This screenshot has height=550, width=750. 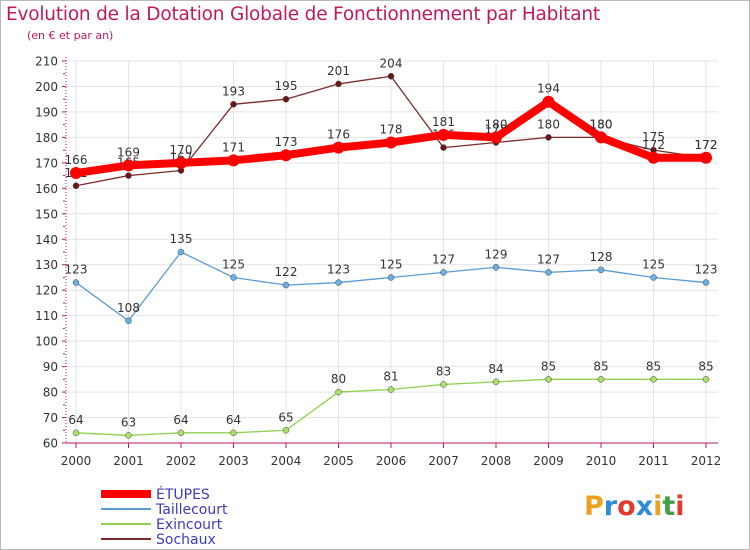 What do you see at coordinates (46, 265) in the screenshot?
I see `y-tick-label: 130` at bounding box center [46, 265].